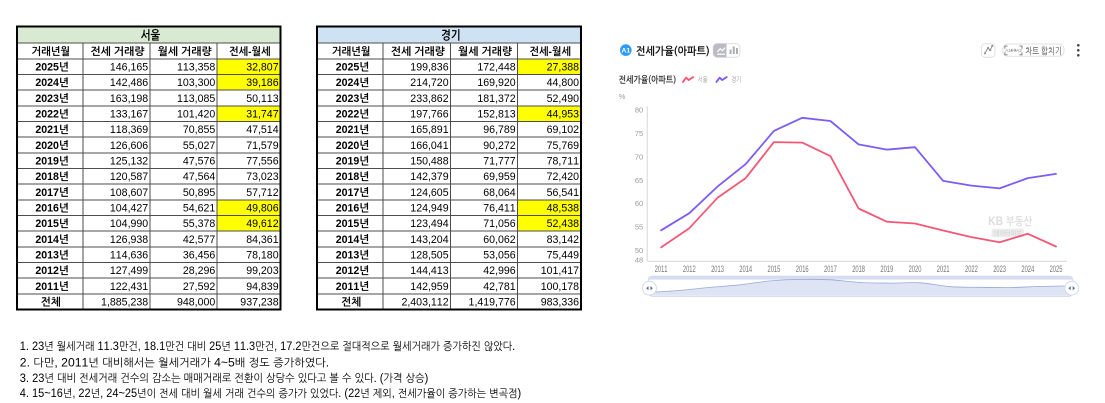  Describe the element at coordinates (563, 224) in the screenshot. I see `svg-text: 52,438` at that location.